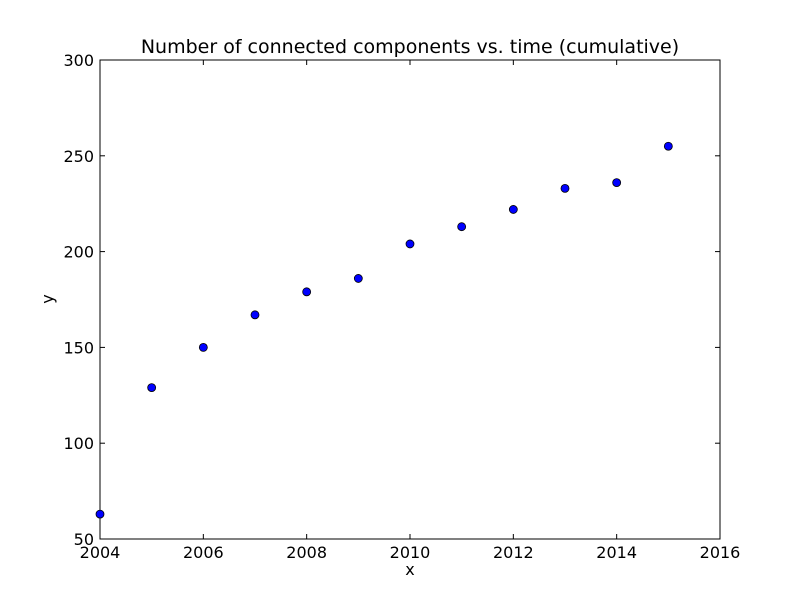 The height and width of the screenshot is (600, 800). What do you see at coordinates (410, 552) in the screenshot?
I see `x-tick-label: 2010` at bounding box center [410, 552].